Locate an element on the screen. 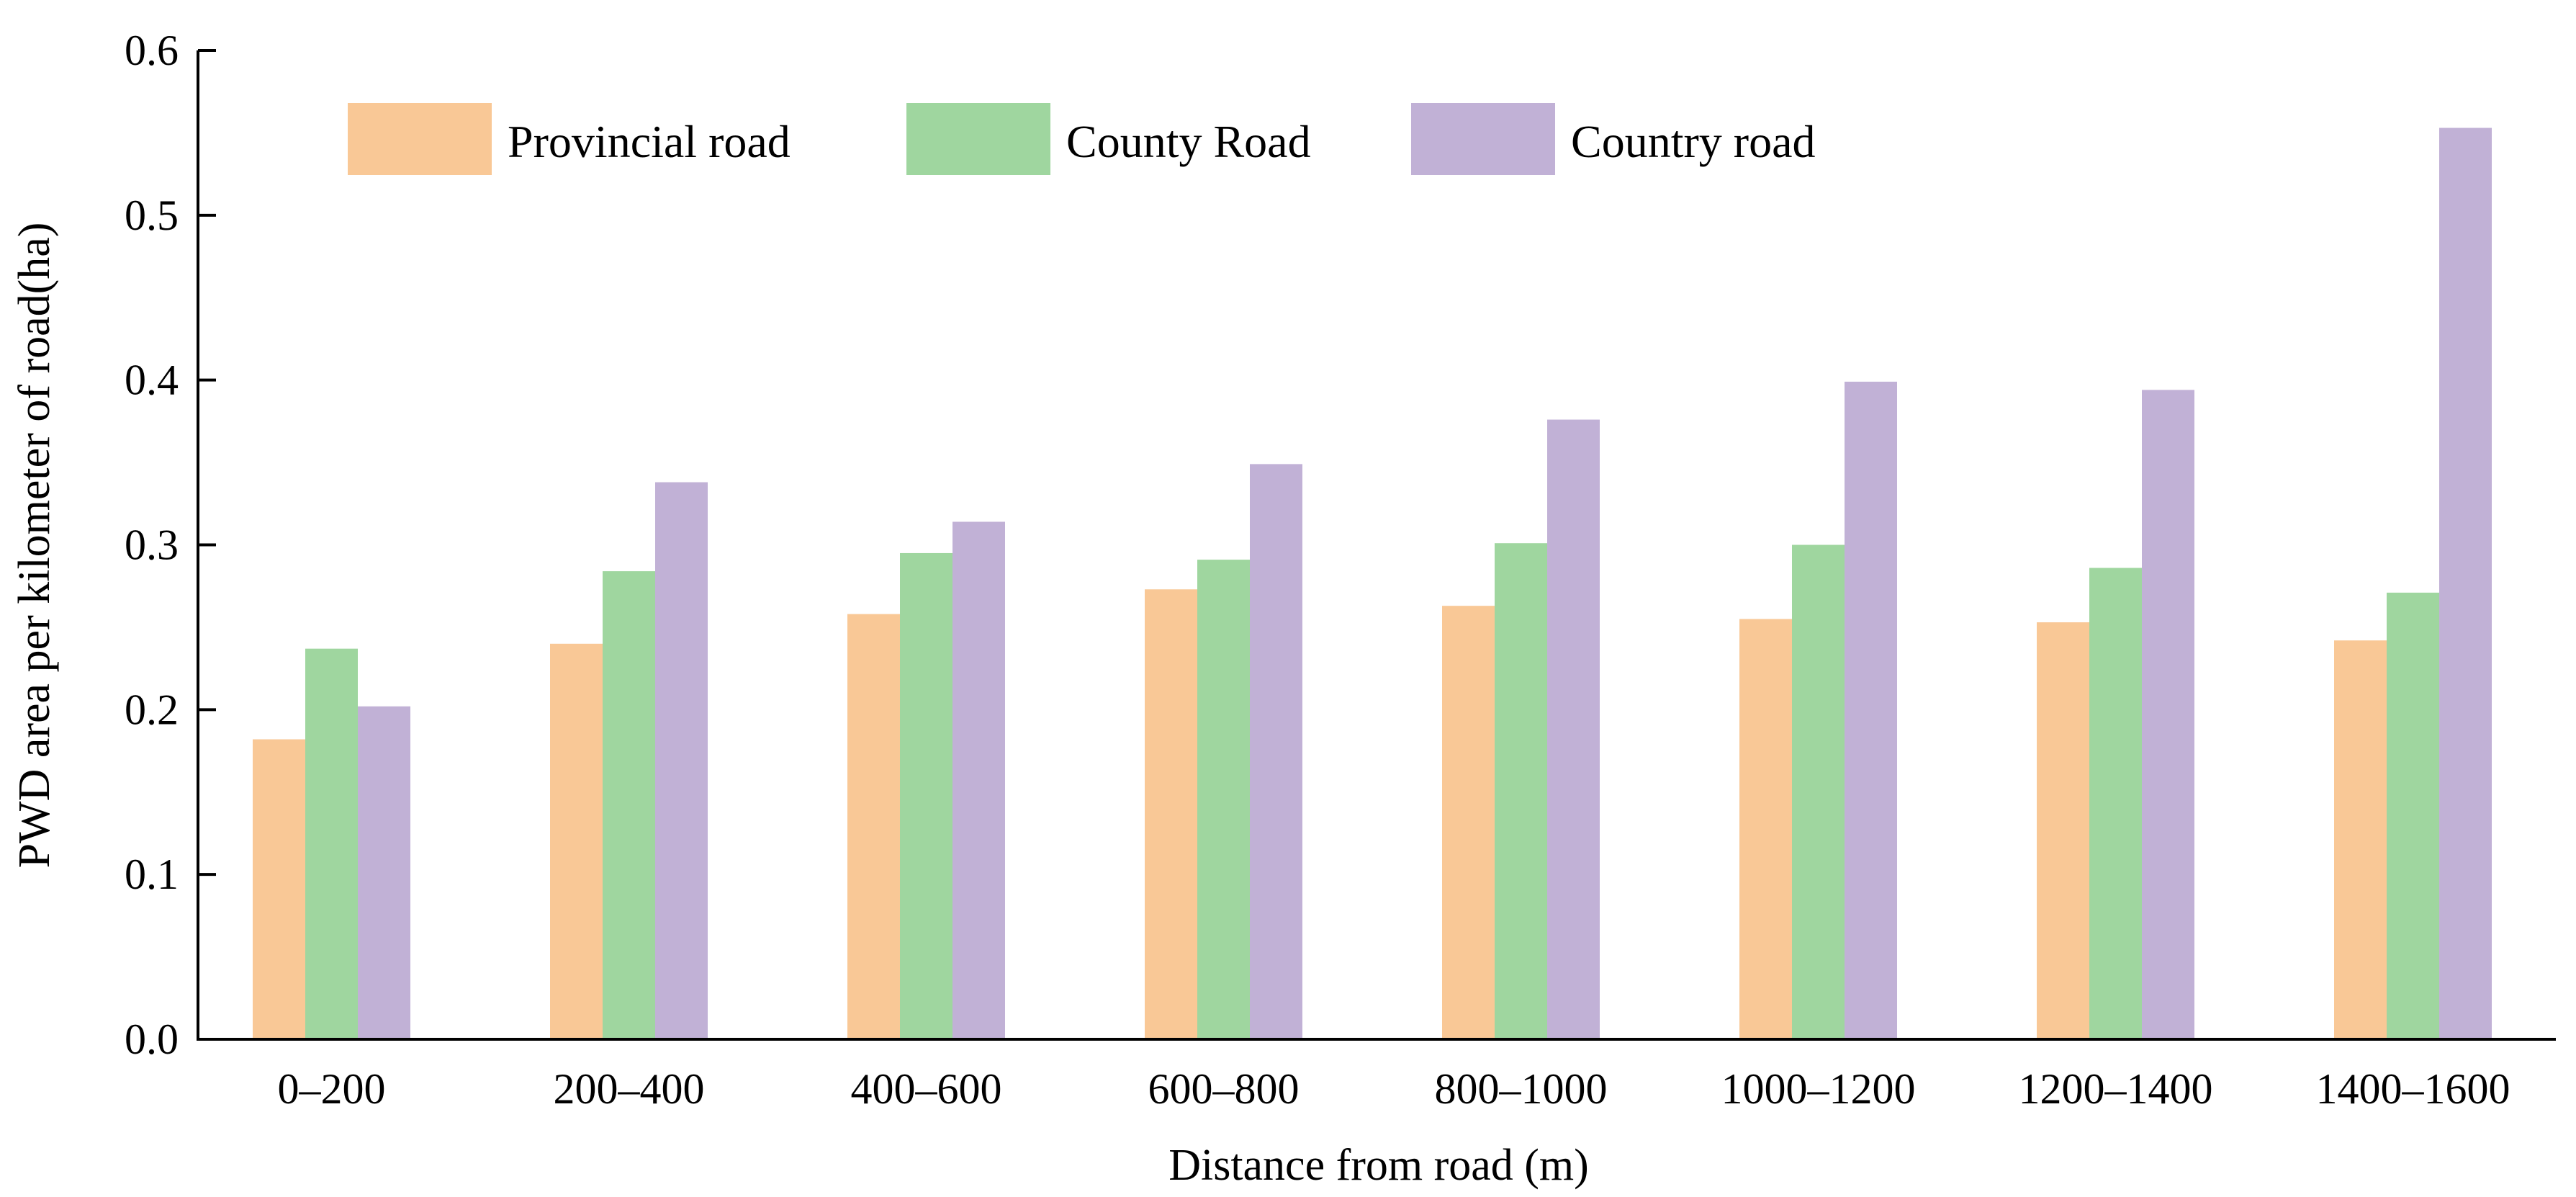  x-tick-label: 800–1000 is located at coordinates (1521, 1089).